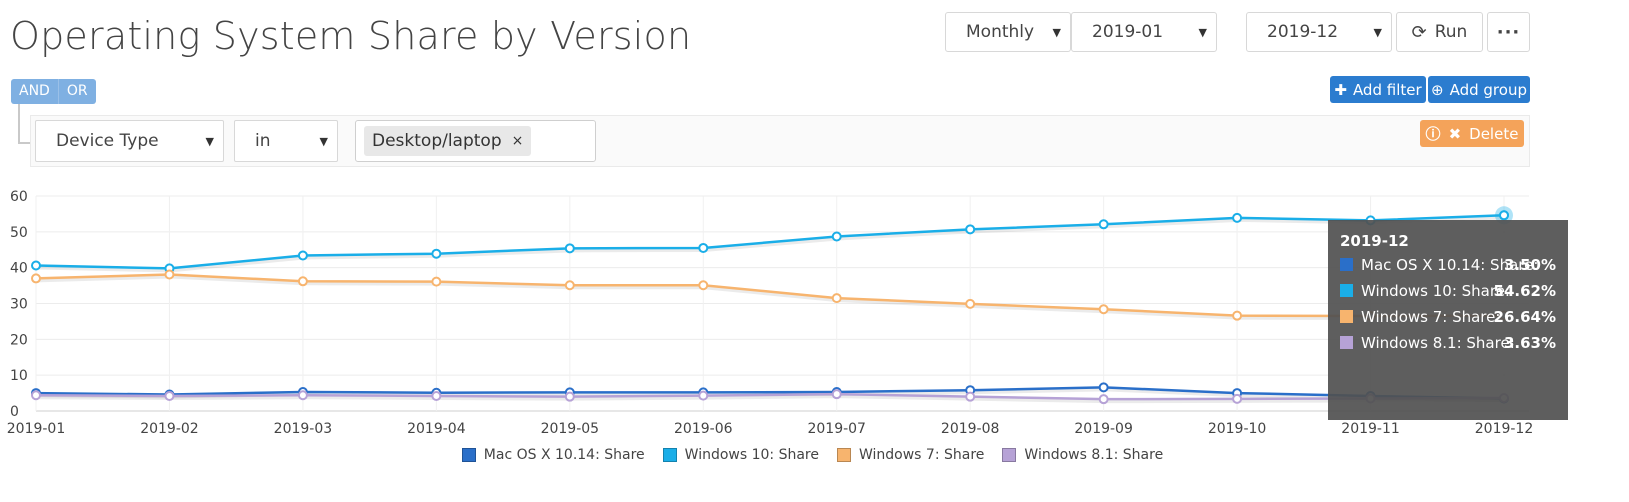 The height and width of the screenshot is (502, 1629). I want to click on to-date-select: 2019-12 ▼, so click(1319, 32).